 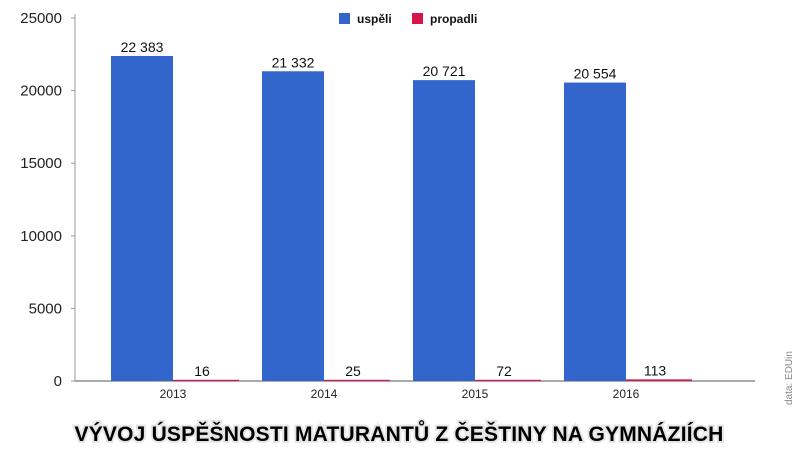 What do you see at coordinates (626, 394) in the screenshot?
I see `x-tick-label: 2016` at bounding box center [626, 394].